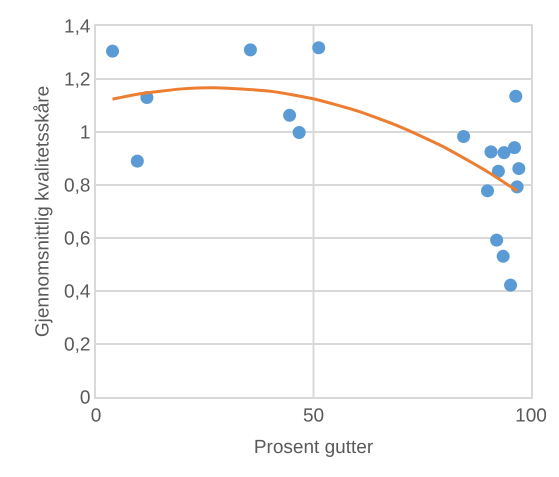 Image resolution: width=559 pixels, height=477 pixels. Describe the element at coordinates (85, 133) in the screenshot. I see `y-tick-label: 1` at that location.